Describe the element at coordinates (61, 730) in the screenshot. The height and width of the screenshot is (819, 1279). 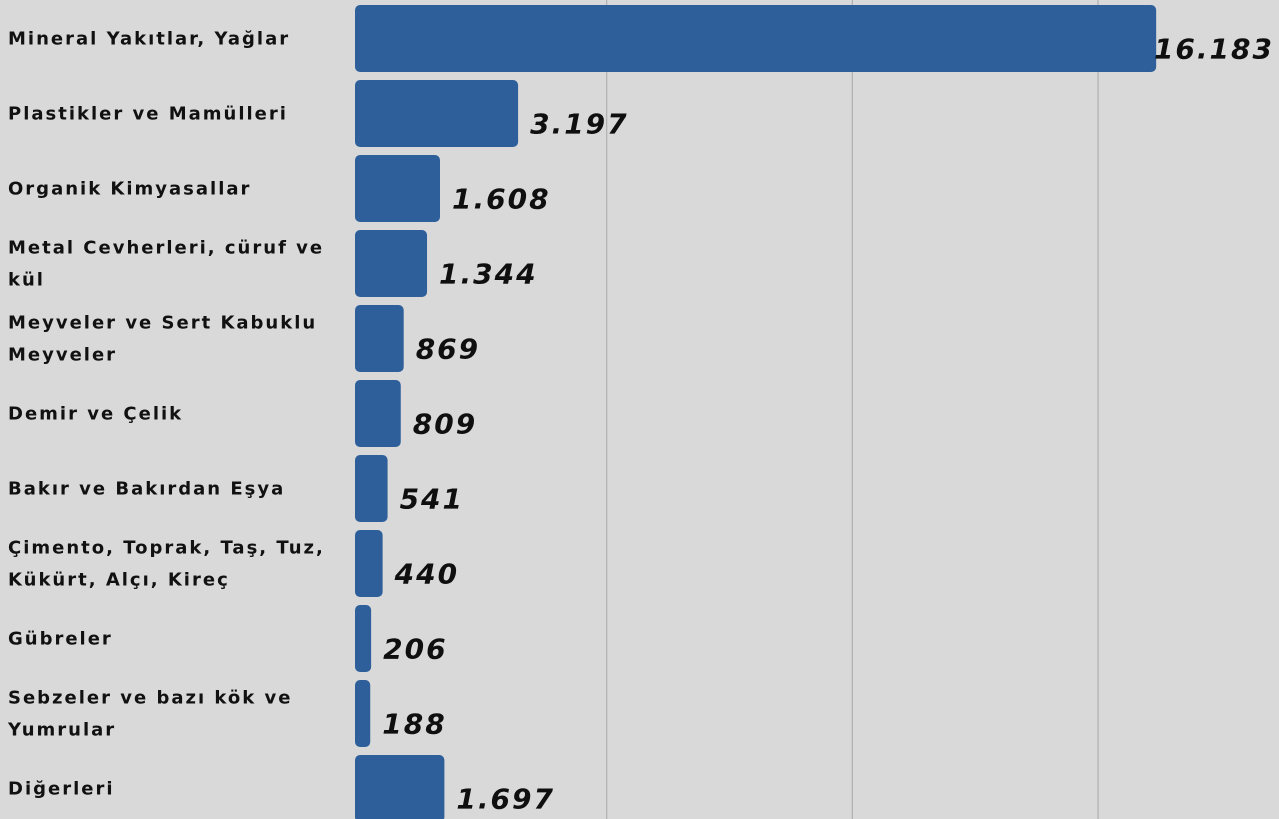
I see `category-label-line: Yumrular` at that location.